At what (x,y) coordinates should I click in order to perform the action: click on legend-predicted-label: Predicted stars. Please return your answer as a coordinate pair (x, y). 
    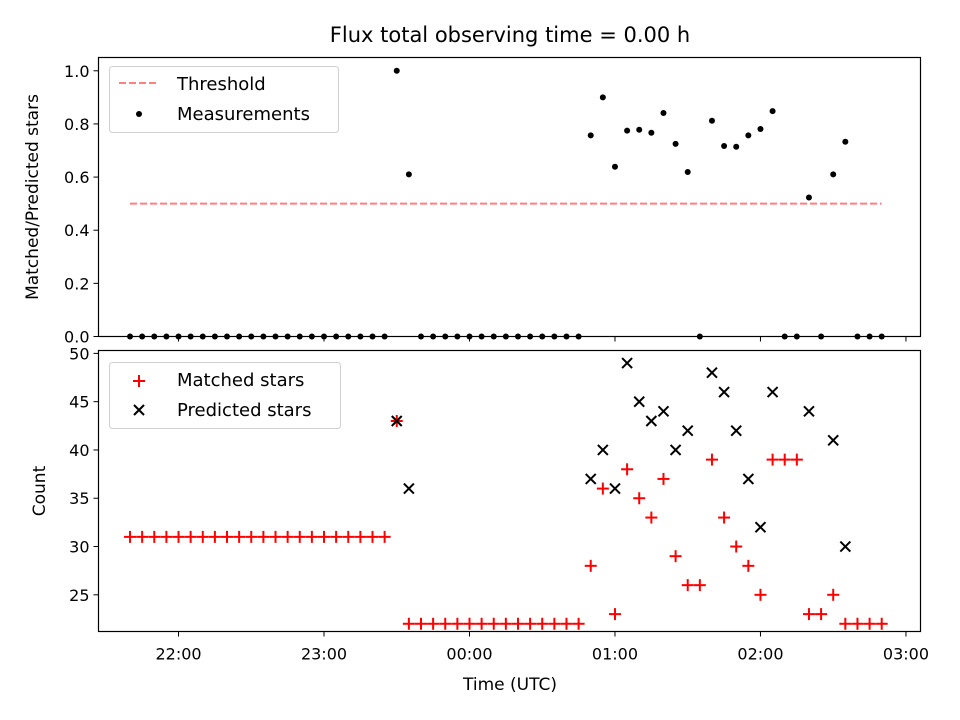
    Looking at the image, I should click on (244, 410).